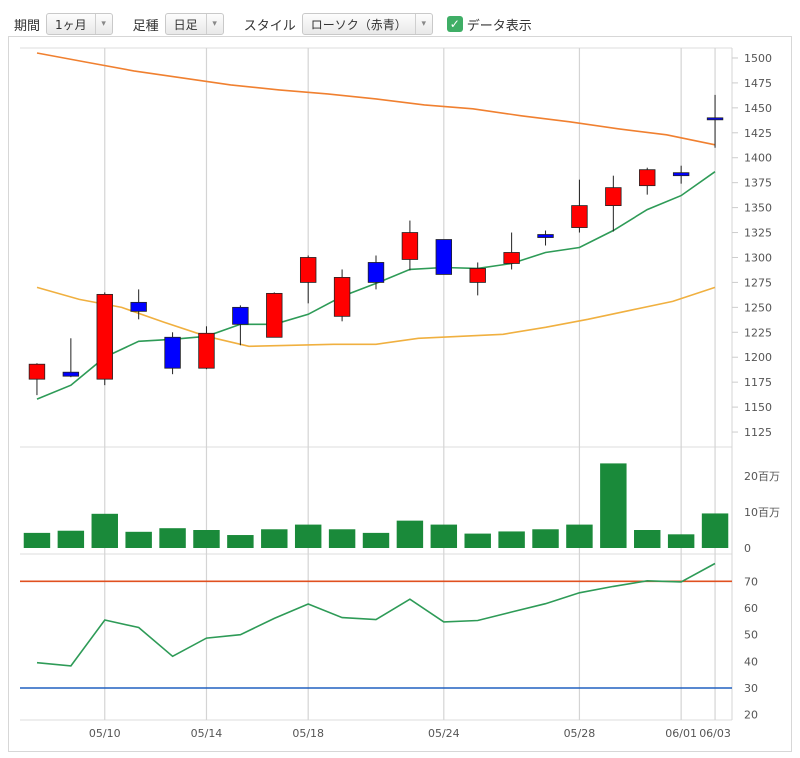 This screenshot has width=800, height=758. What do you see at coordinates (105, 733) in the screenshot?
I see `date-tick-label: 05/10` at bounding box center [105, 733].